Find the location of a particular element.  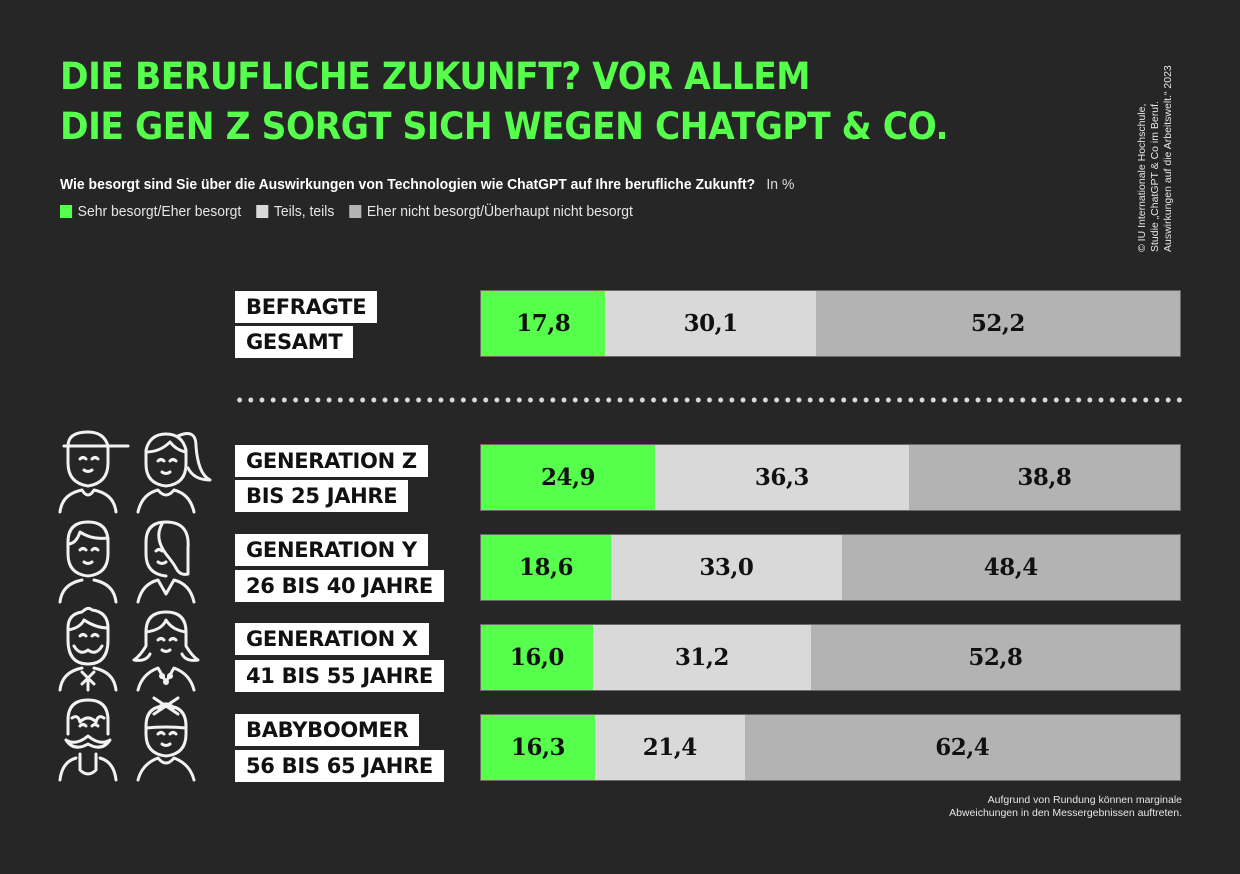

row-label-gen-y-line1: GENERATION Y is located at coordinates (331, 550).